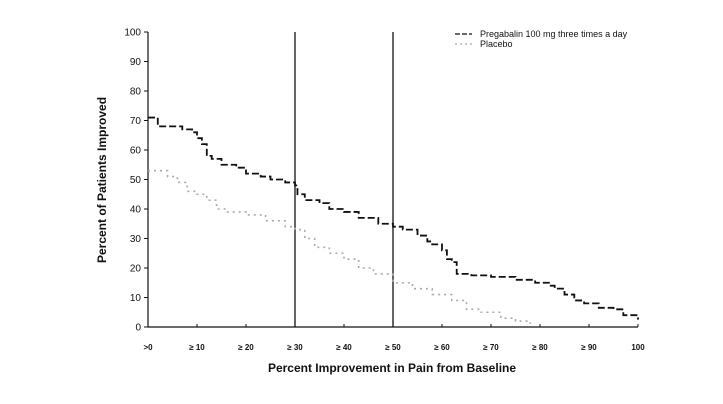 This screenshot has height=404, width=723. Describe the element at coordinates (491, 347) in the screenshot. I see `x-tick-label: ≥ 70` at that location.